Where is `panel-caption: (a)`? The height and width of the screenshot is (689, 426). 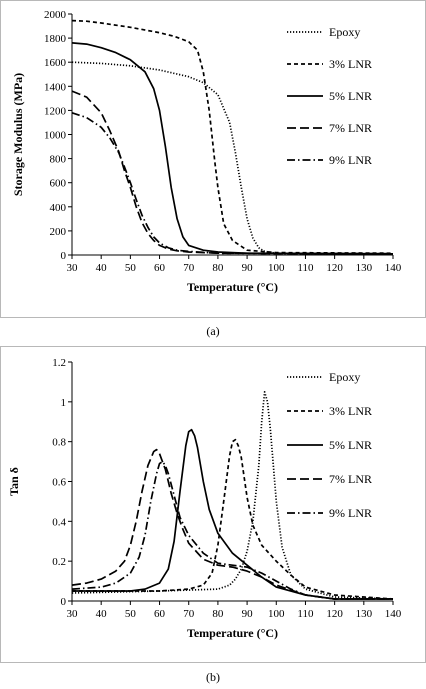 panel-caption: (a) is located at coordinates (213, 331).